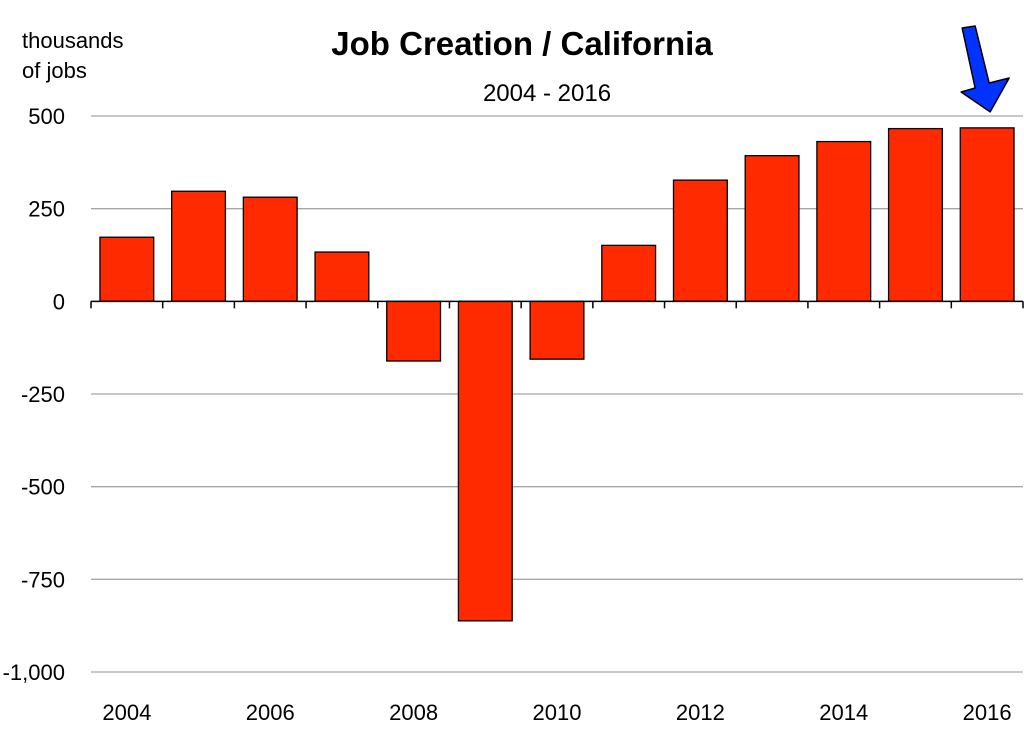 This screenshot has width=1024, height=734. I want to click on x-tick-label: 2008, so click(413, 712).